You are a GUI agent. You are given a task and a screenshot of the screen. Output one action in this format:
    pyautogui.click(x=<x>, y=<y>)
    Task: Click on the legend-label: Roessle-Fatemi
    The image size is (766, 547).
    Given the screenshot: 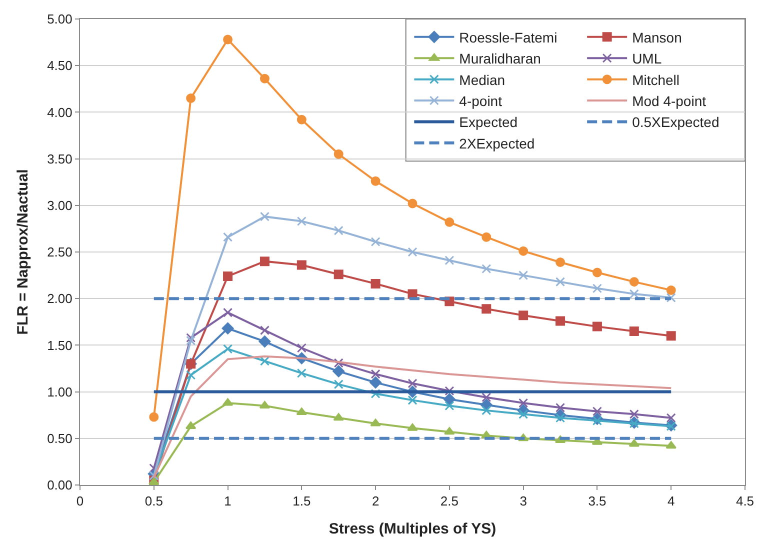 What is the action you would take?
    pyautogui.click(x=508, y=37)
    